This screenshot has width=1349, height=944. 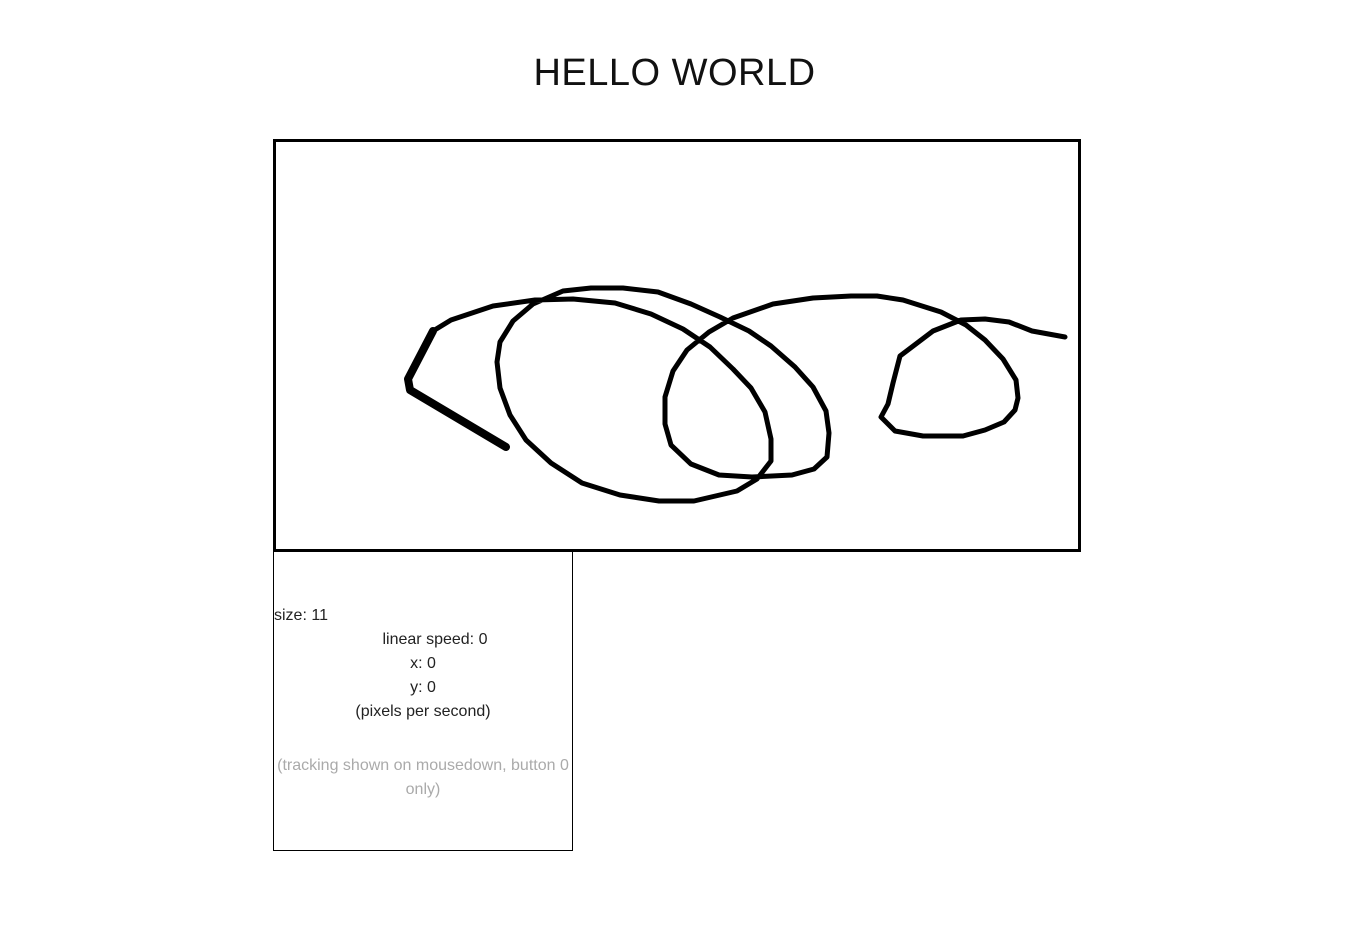 I want to click on size-readout: size: 11, so click(x=301, y=616).